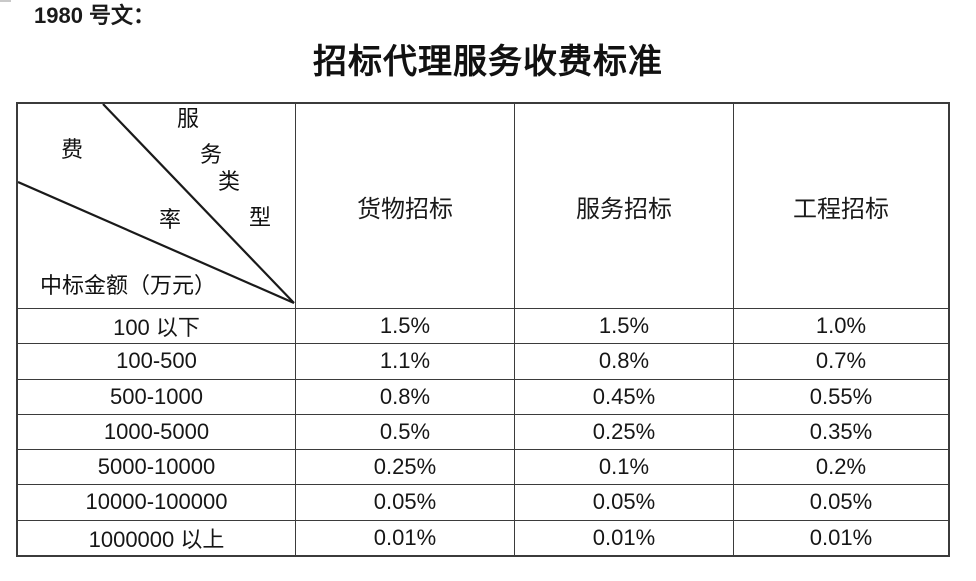 The height and width of the screenshot is (581, 976). What do you see at coordinates (840, 467) in the screenshot?
I see `fee-value-engineering: 0.2%` at bounding box center [840, 467].